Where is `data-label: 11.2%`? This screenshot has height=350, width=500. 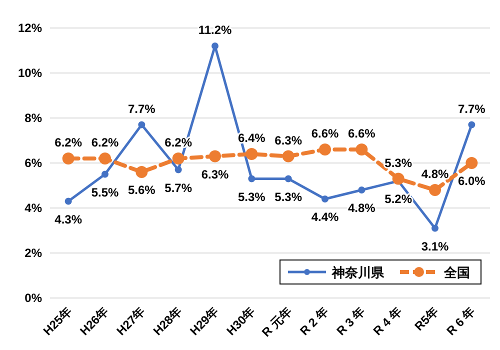 data-label: 11.2% is located at coordinates (215, 30).